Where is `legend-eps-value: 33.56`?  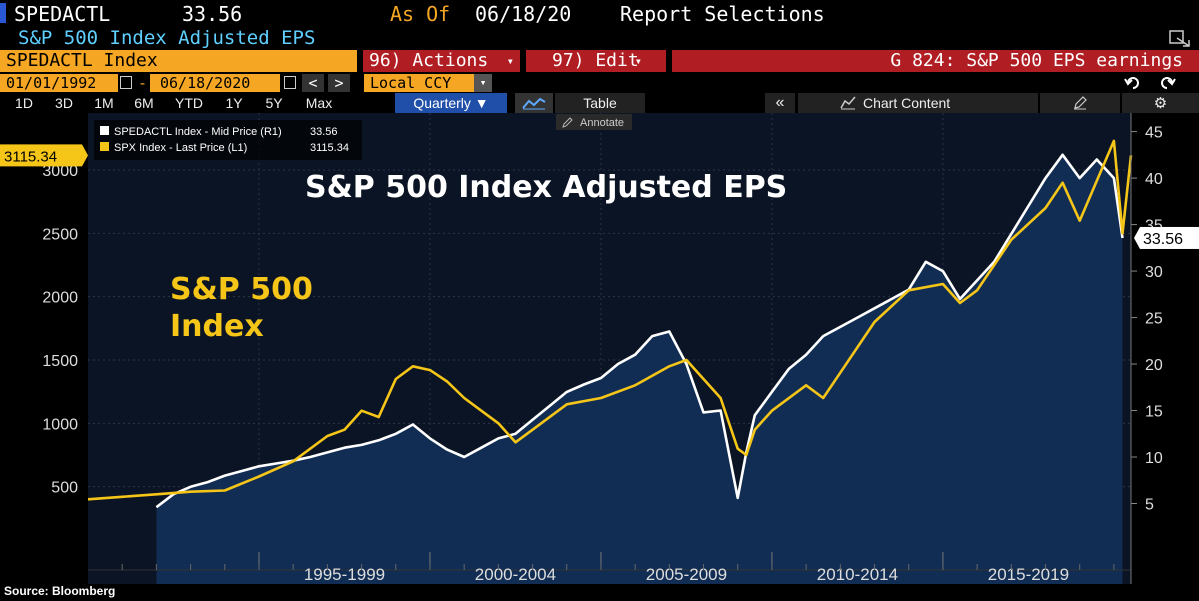
legend-eps-value: 33.56 is located at coordinates (324, 132).